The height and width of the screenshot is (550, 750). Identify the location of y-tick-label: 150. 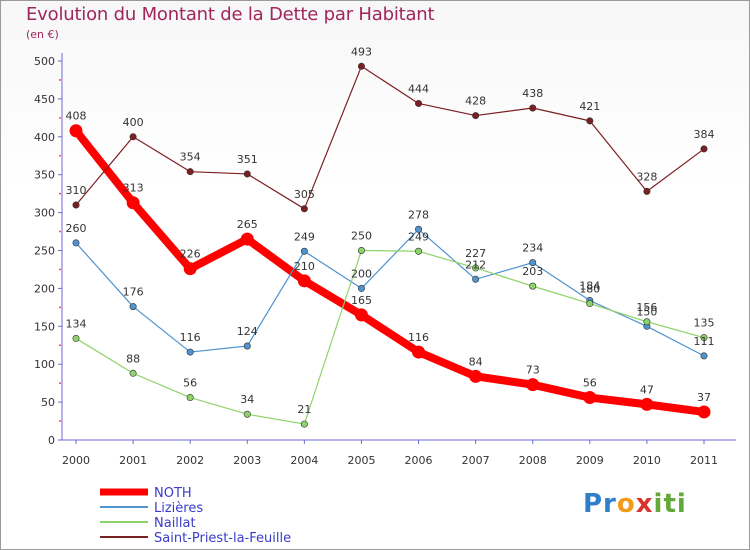
(44, 326).